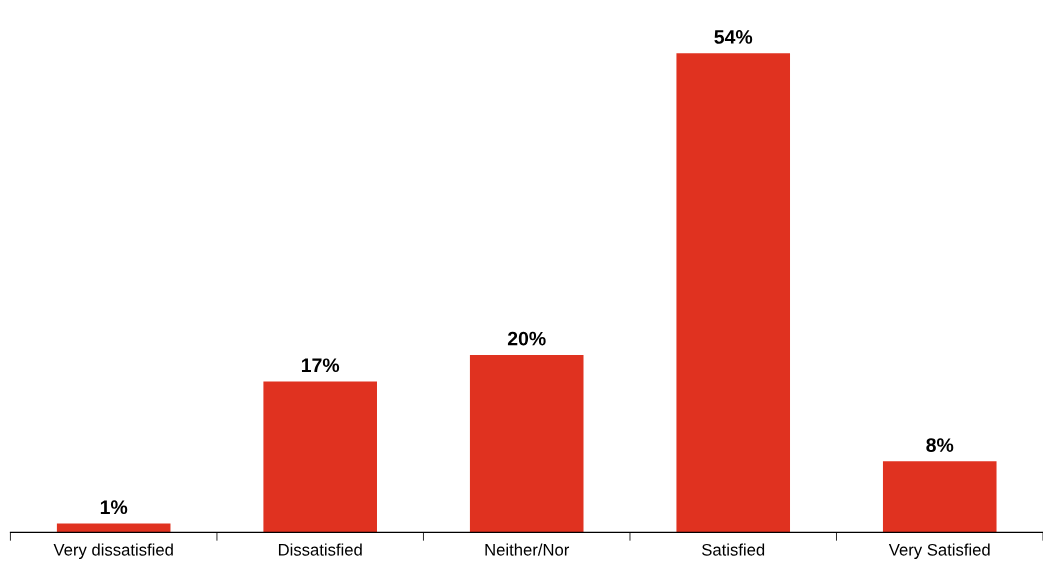 Image resolution: width=1043 pixels, height=585 pixels. What do you see at coordinates (940, 445) in the screenshot?
I see `data-label: 8%` at bounding box center [940, 445].